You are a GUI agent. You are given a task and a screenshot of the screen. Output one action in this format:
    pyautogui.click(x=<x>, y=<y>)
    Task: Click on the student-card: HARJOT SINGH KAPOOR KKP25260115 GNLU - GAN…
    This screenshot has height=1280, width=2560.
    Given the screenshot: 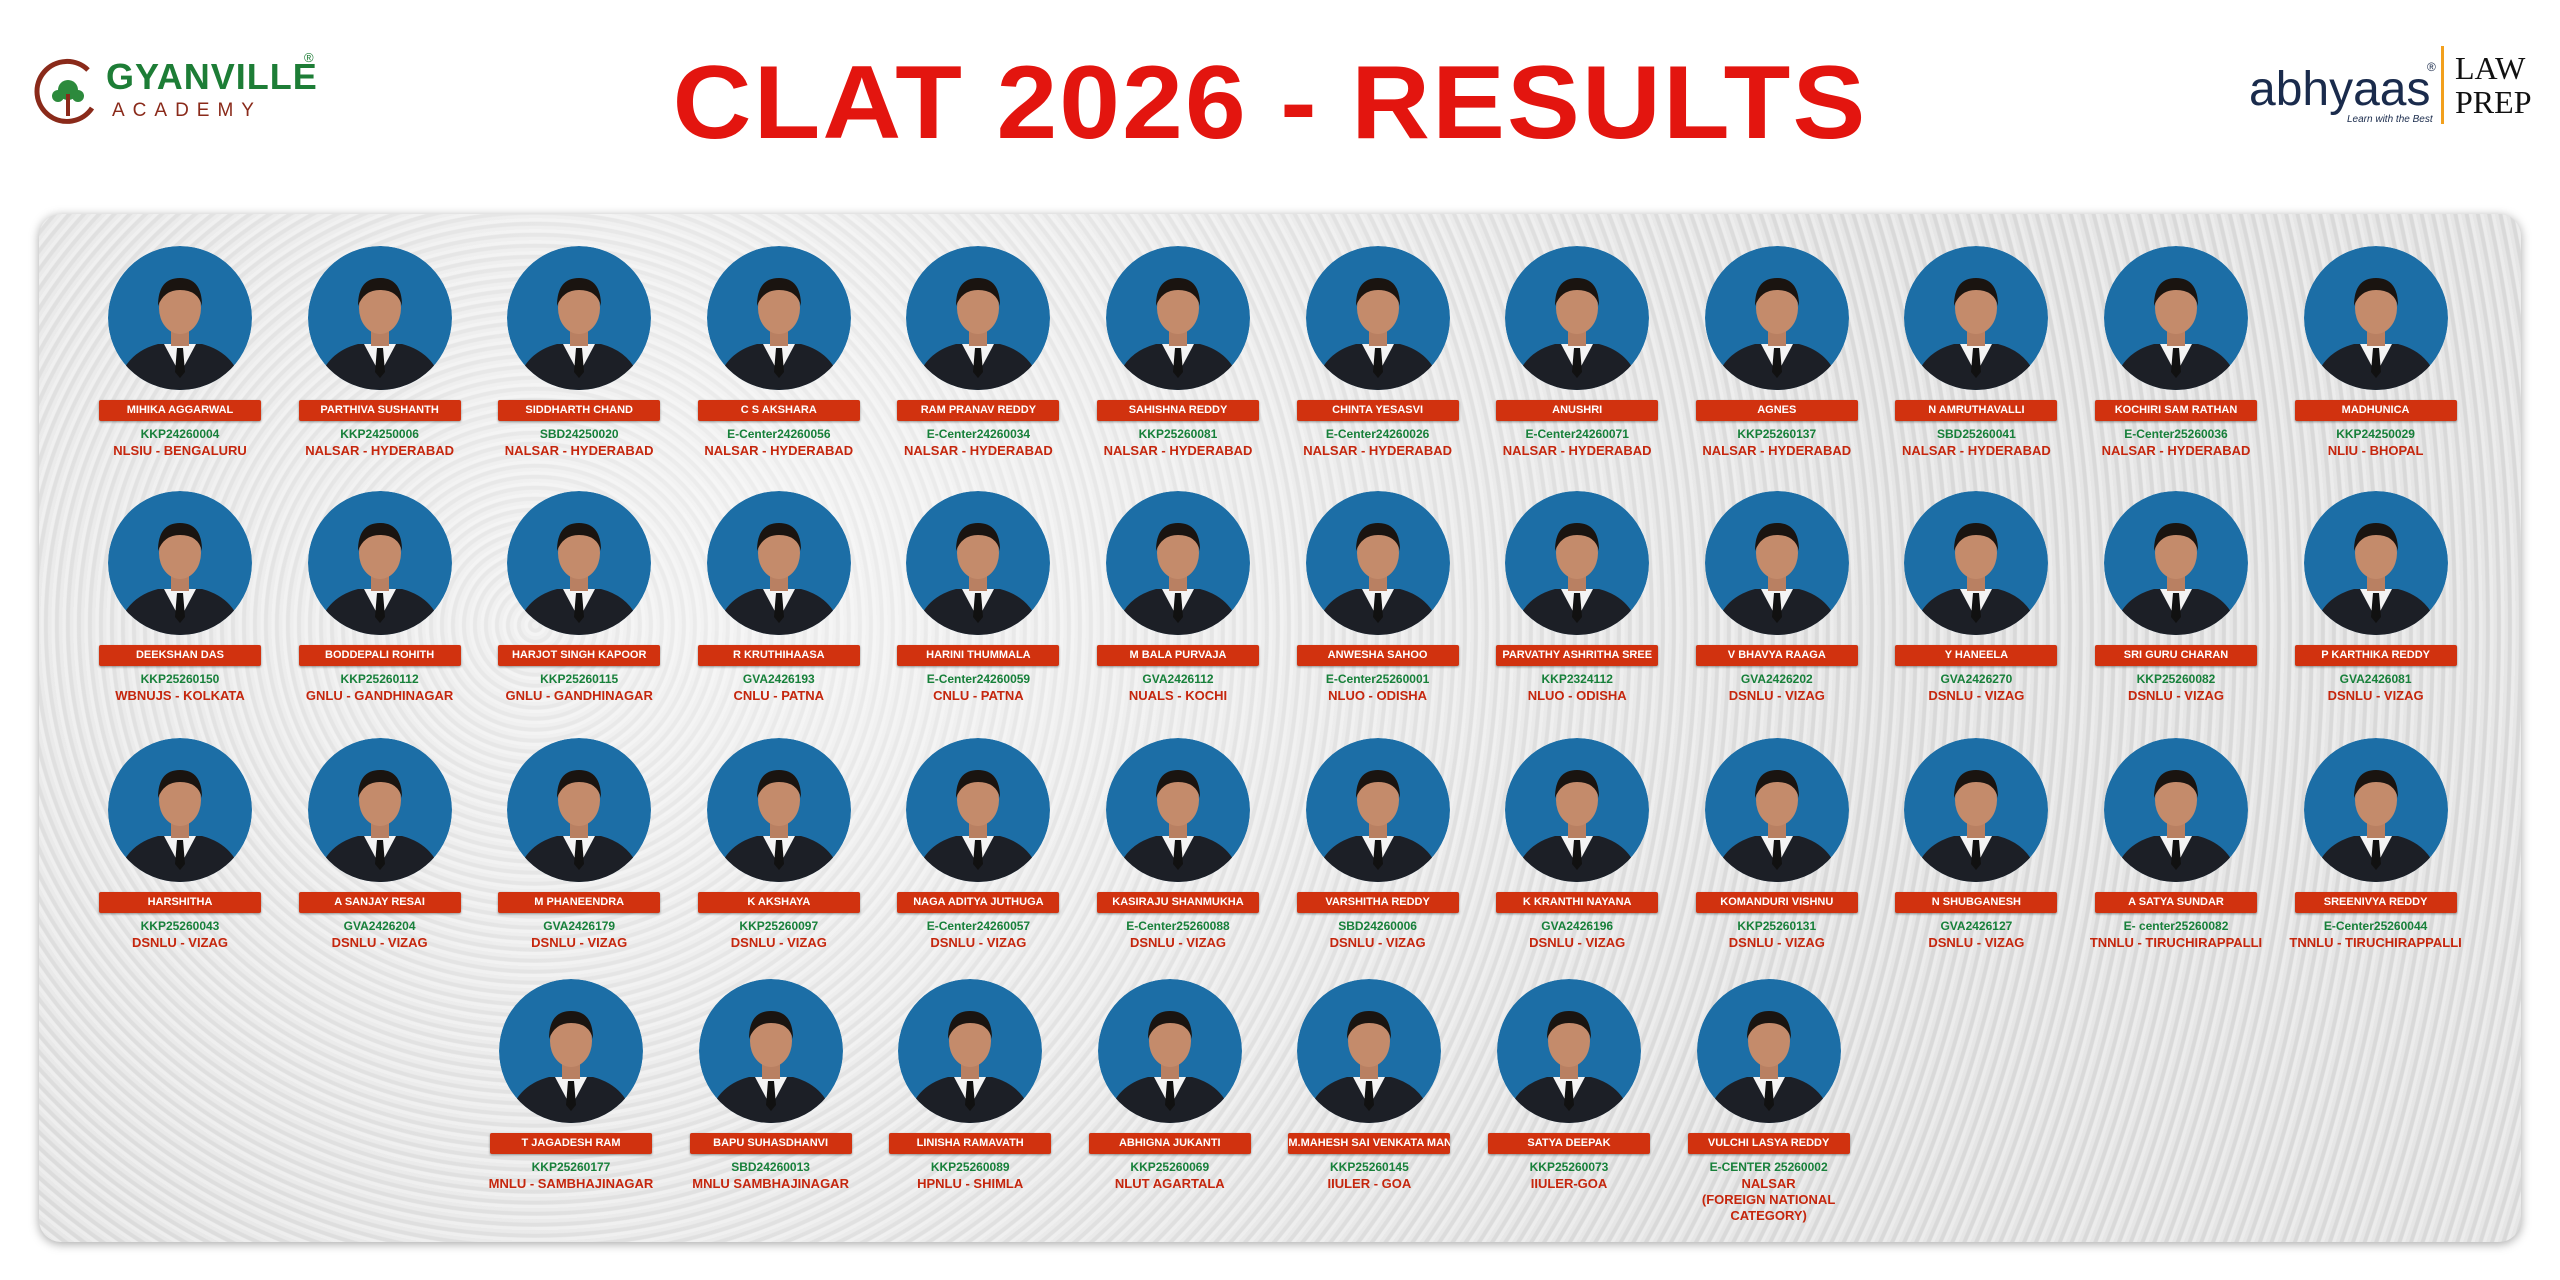 What is the action you would take?
    pyautogui.click(x=579, y=597)
    